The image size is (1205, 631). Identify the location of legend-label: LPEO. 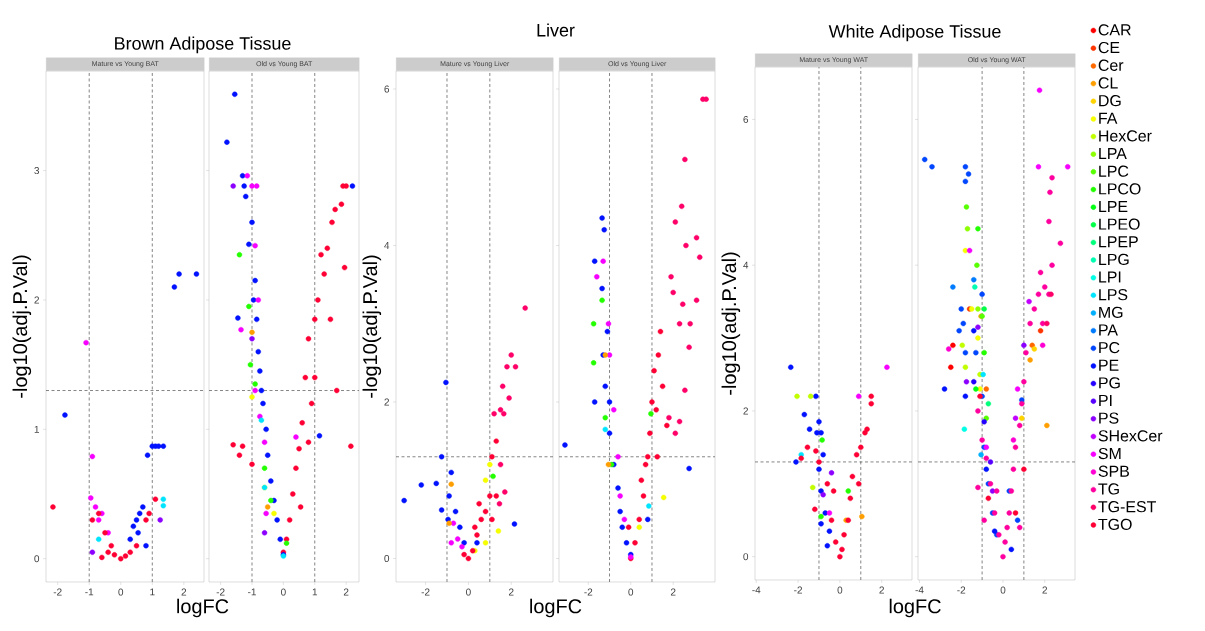
(1119, 224).